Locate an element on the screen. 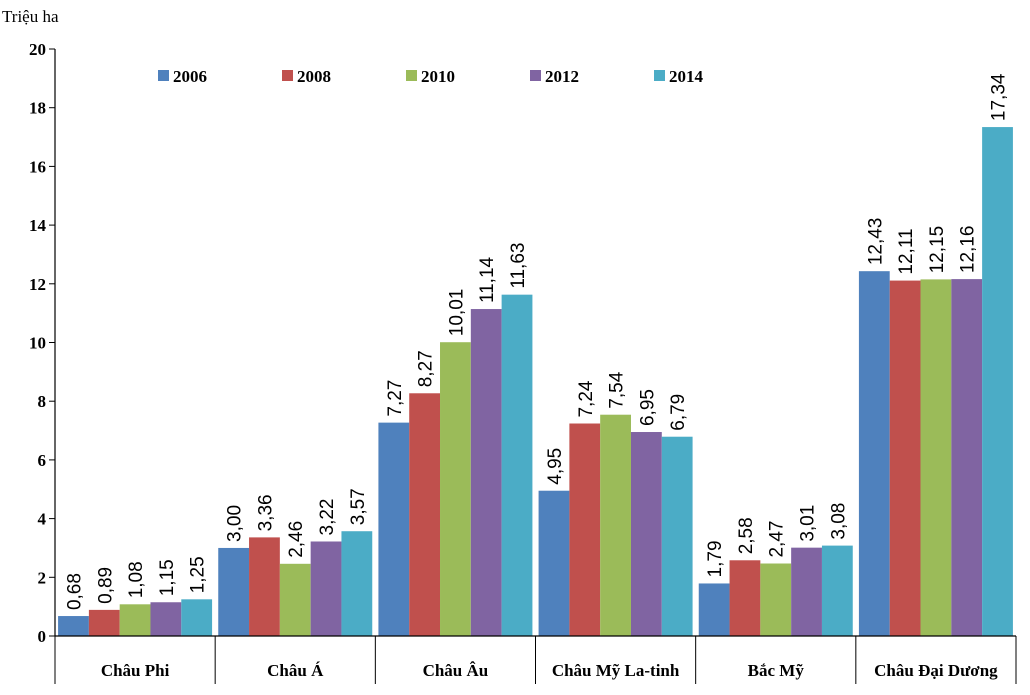 Image resolution: width=1030 pixels, height=695 pixels. data-label: 3,36 is located at coordinates (265, 512).